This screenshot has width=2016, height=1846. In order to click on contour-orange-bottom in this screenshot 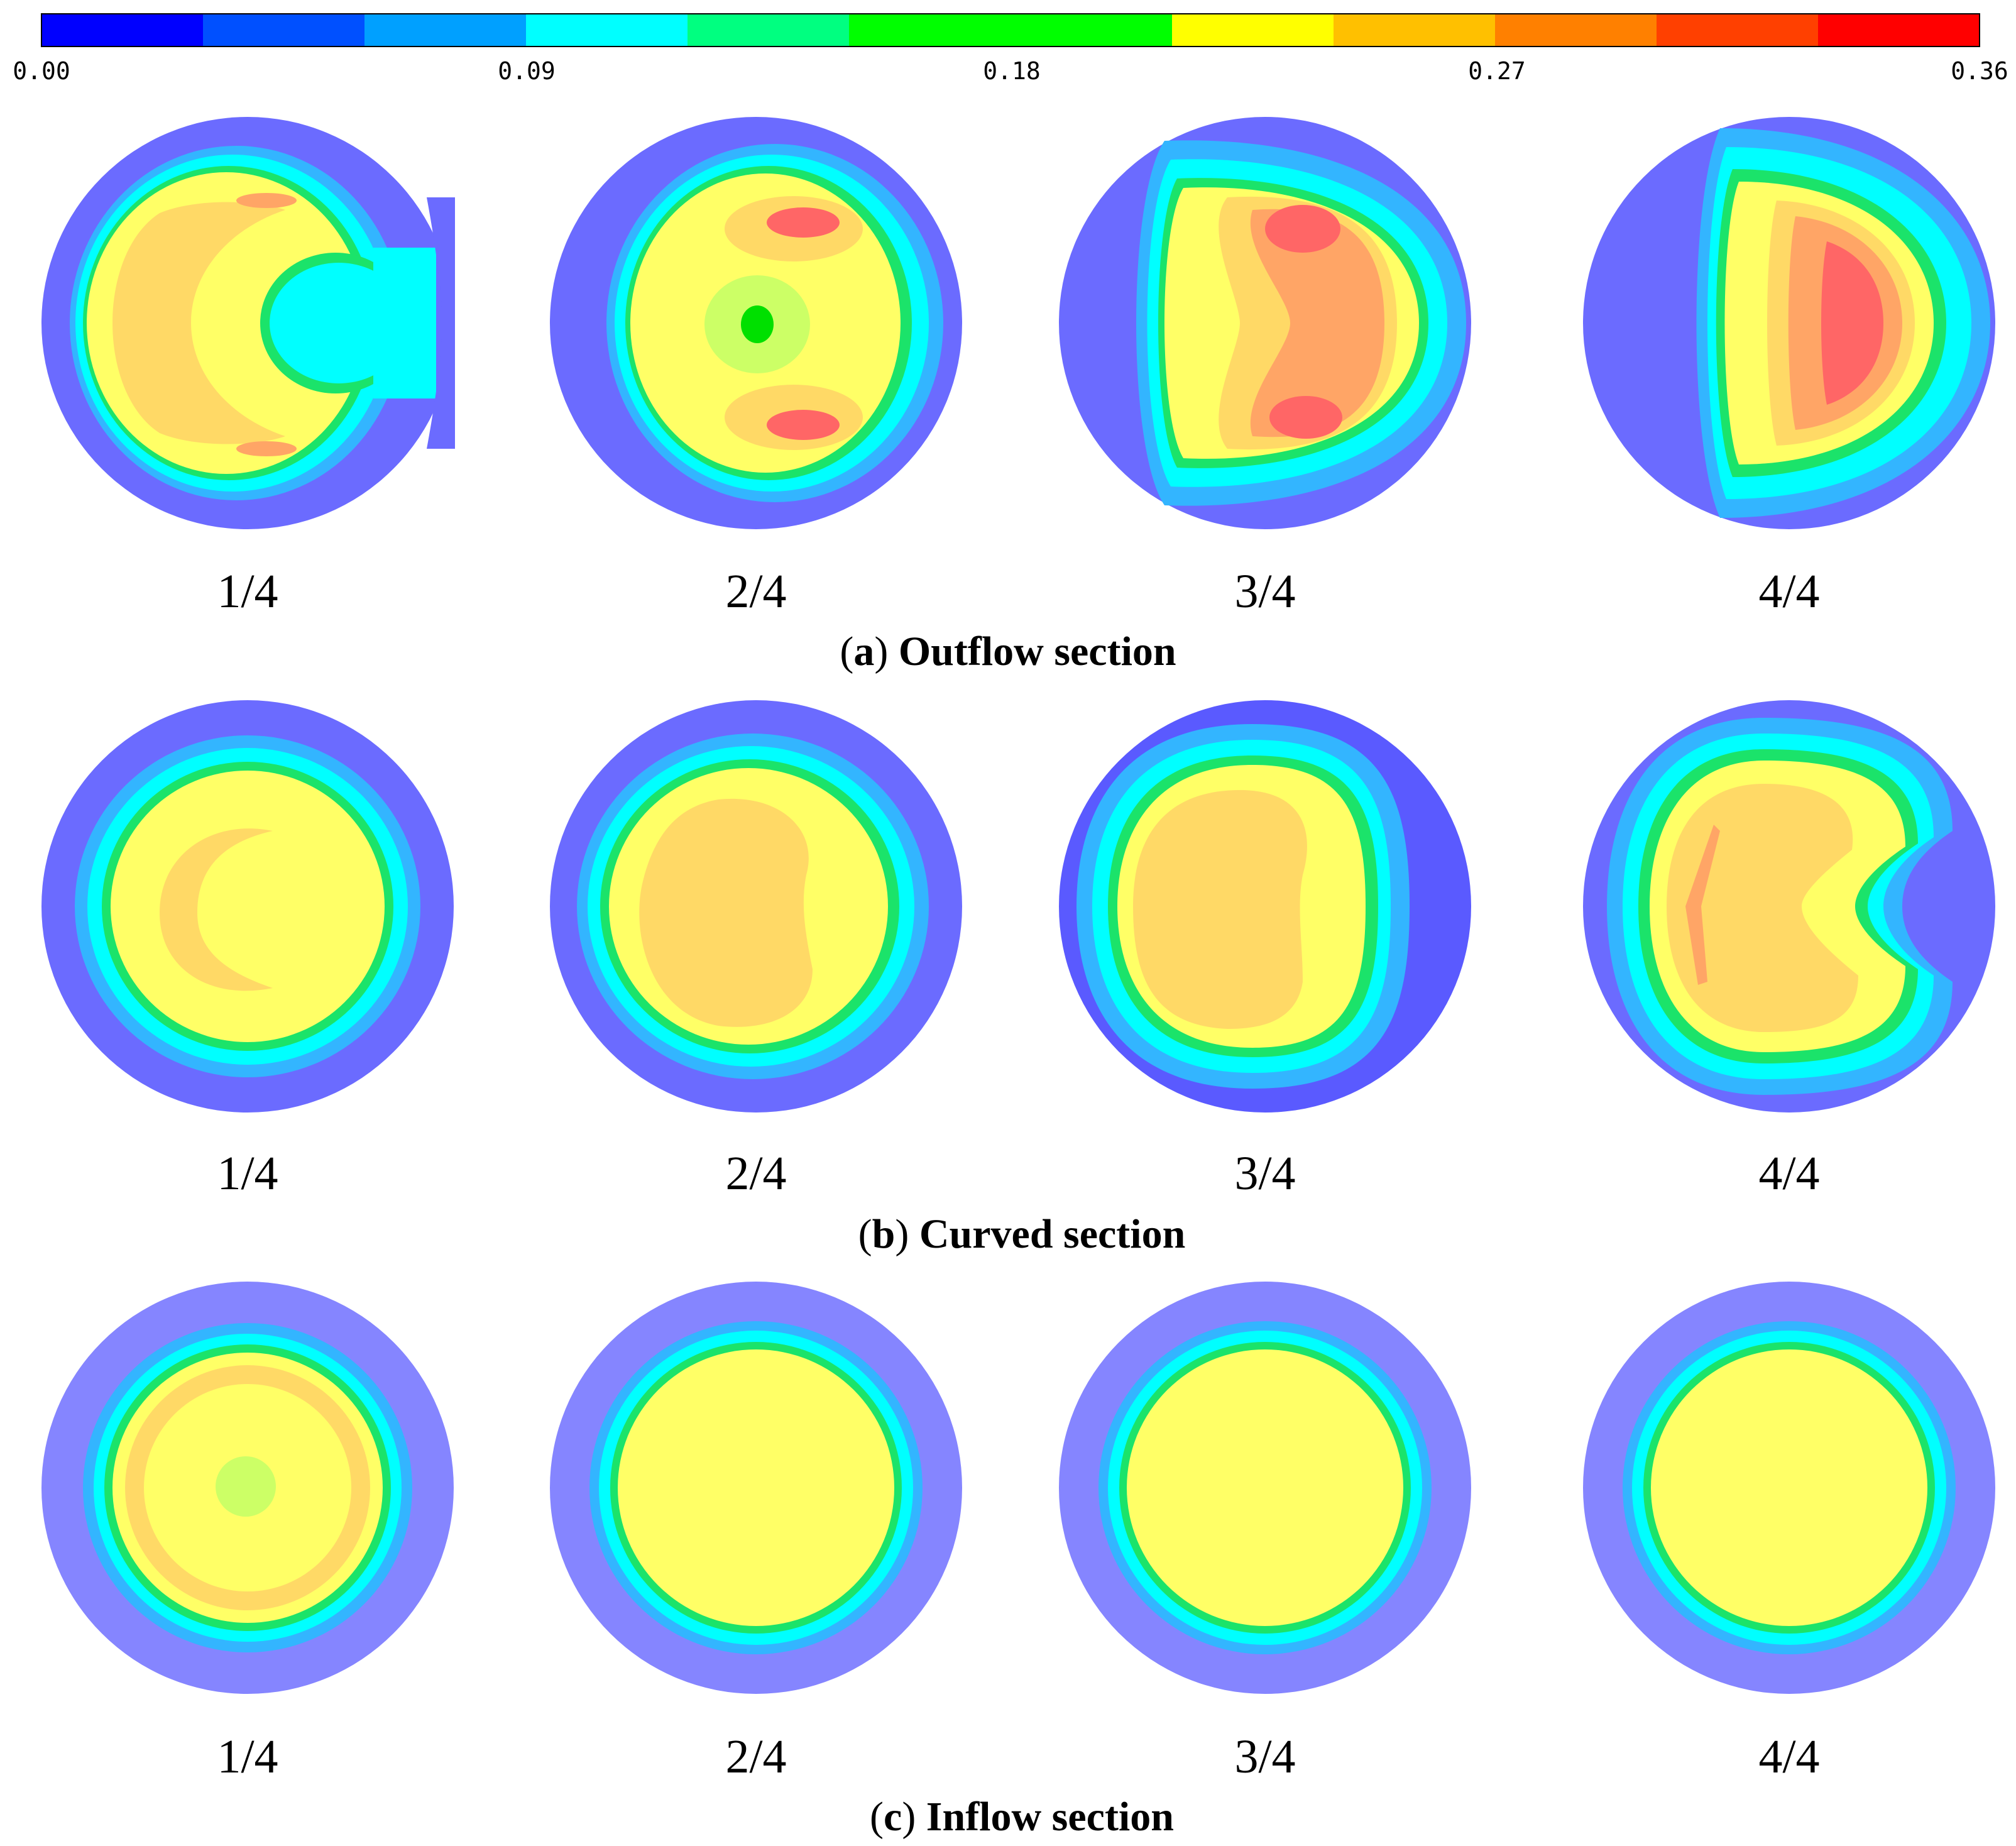, I will do `click(266, 448)`.